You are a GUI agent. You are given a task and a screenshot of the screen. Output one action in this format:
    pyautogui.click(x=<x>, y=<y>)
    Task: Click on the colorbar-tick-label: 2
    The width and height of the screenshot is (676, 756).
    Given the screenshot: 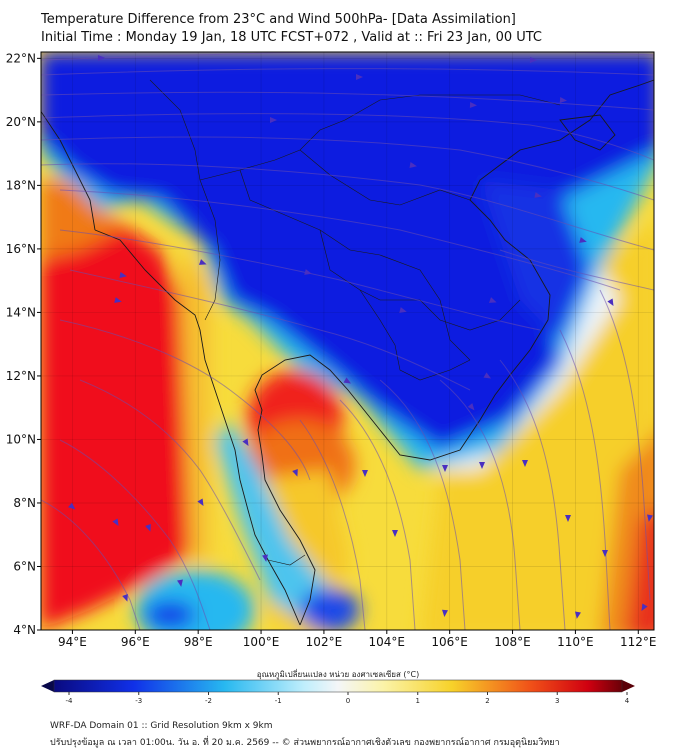 What is the action you would take?
    pyautogui.click(x=487, y=701)
    